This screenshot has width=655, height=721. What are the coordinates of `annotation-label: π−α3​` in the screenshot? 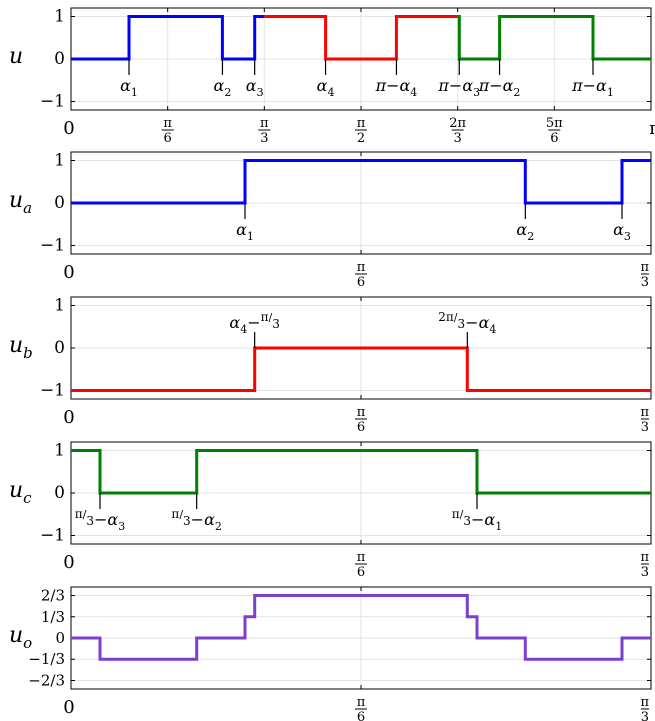 It's located at (458, 87).